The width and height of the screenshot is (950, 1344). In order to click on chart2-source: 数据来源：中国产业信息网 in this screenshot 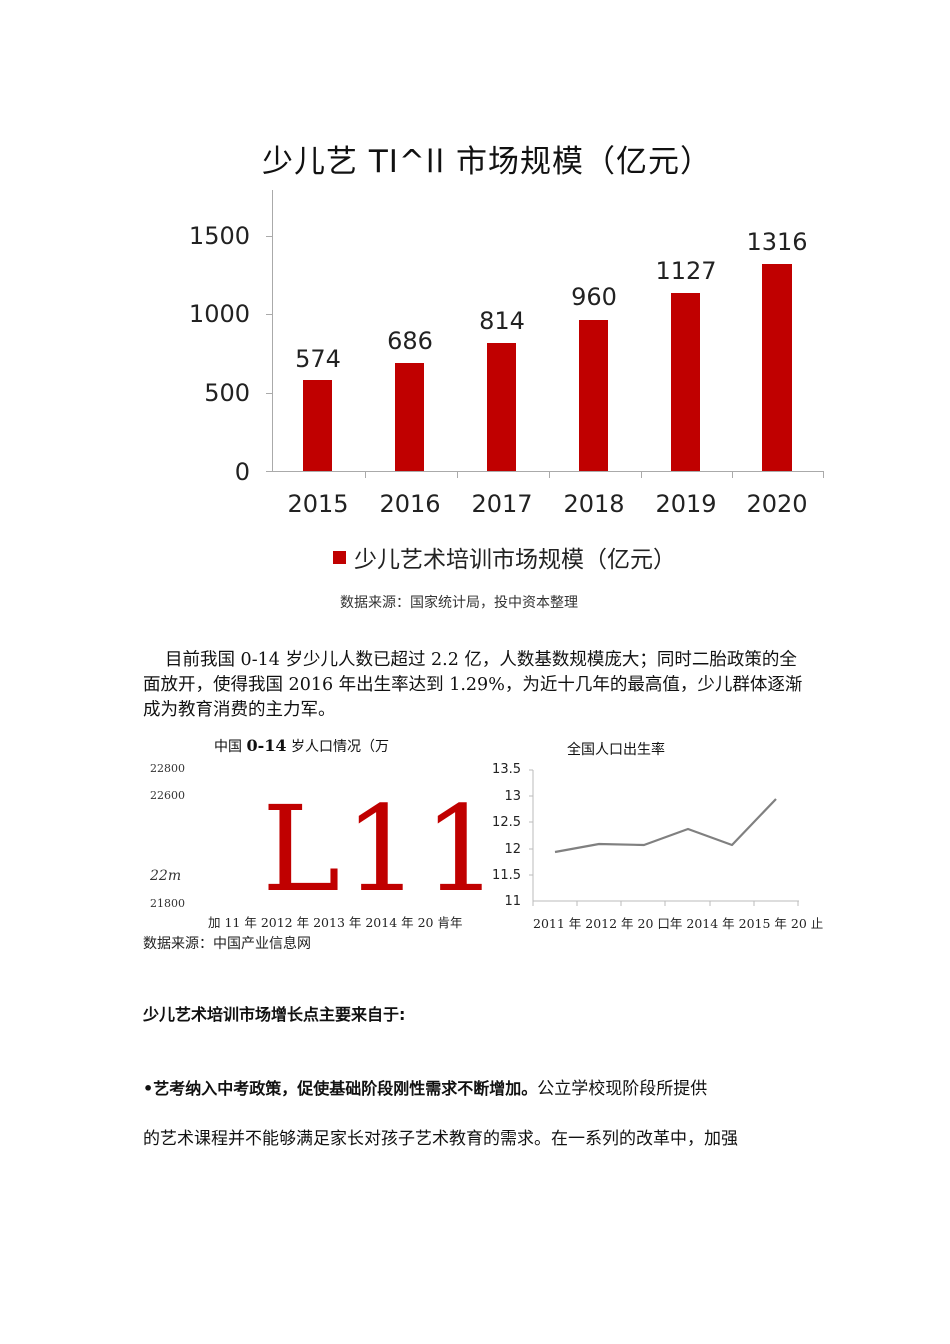, I will do `click(227, 944)`.